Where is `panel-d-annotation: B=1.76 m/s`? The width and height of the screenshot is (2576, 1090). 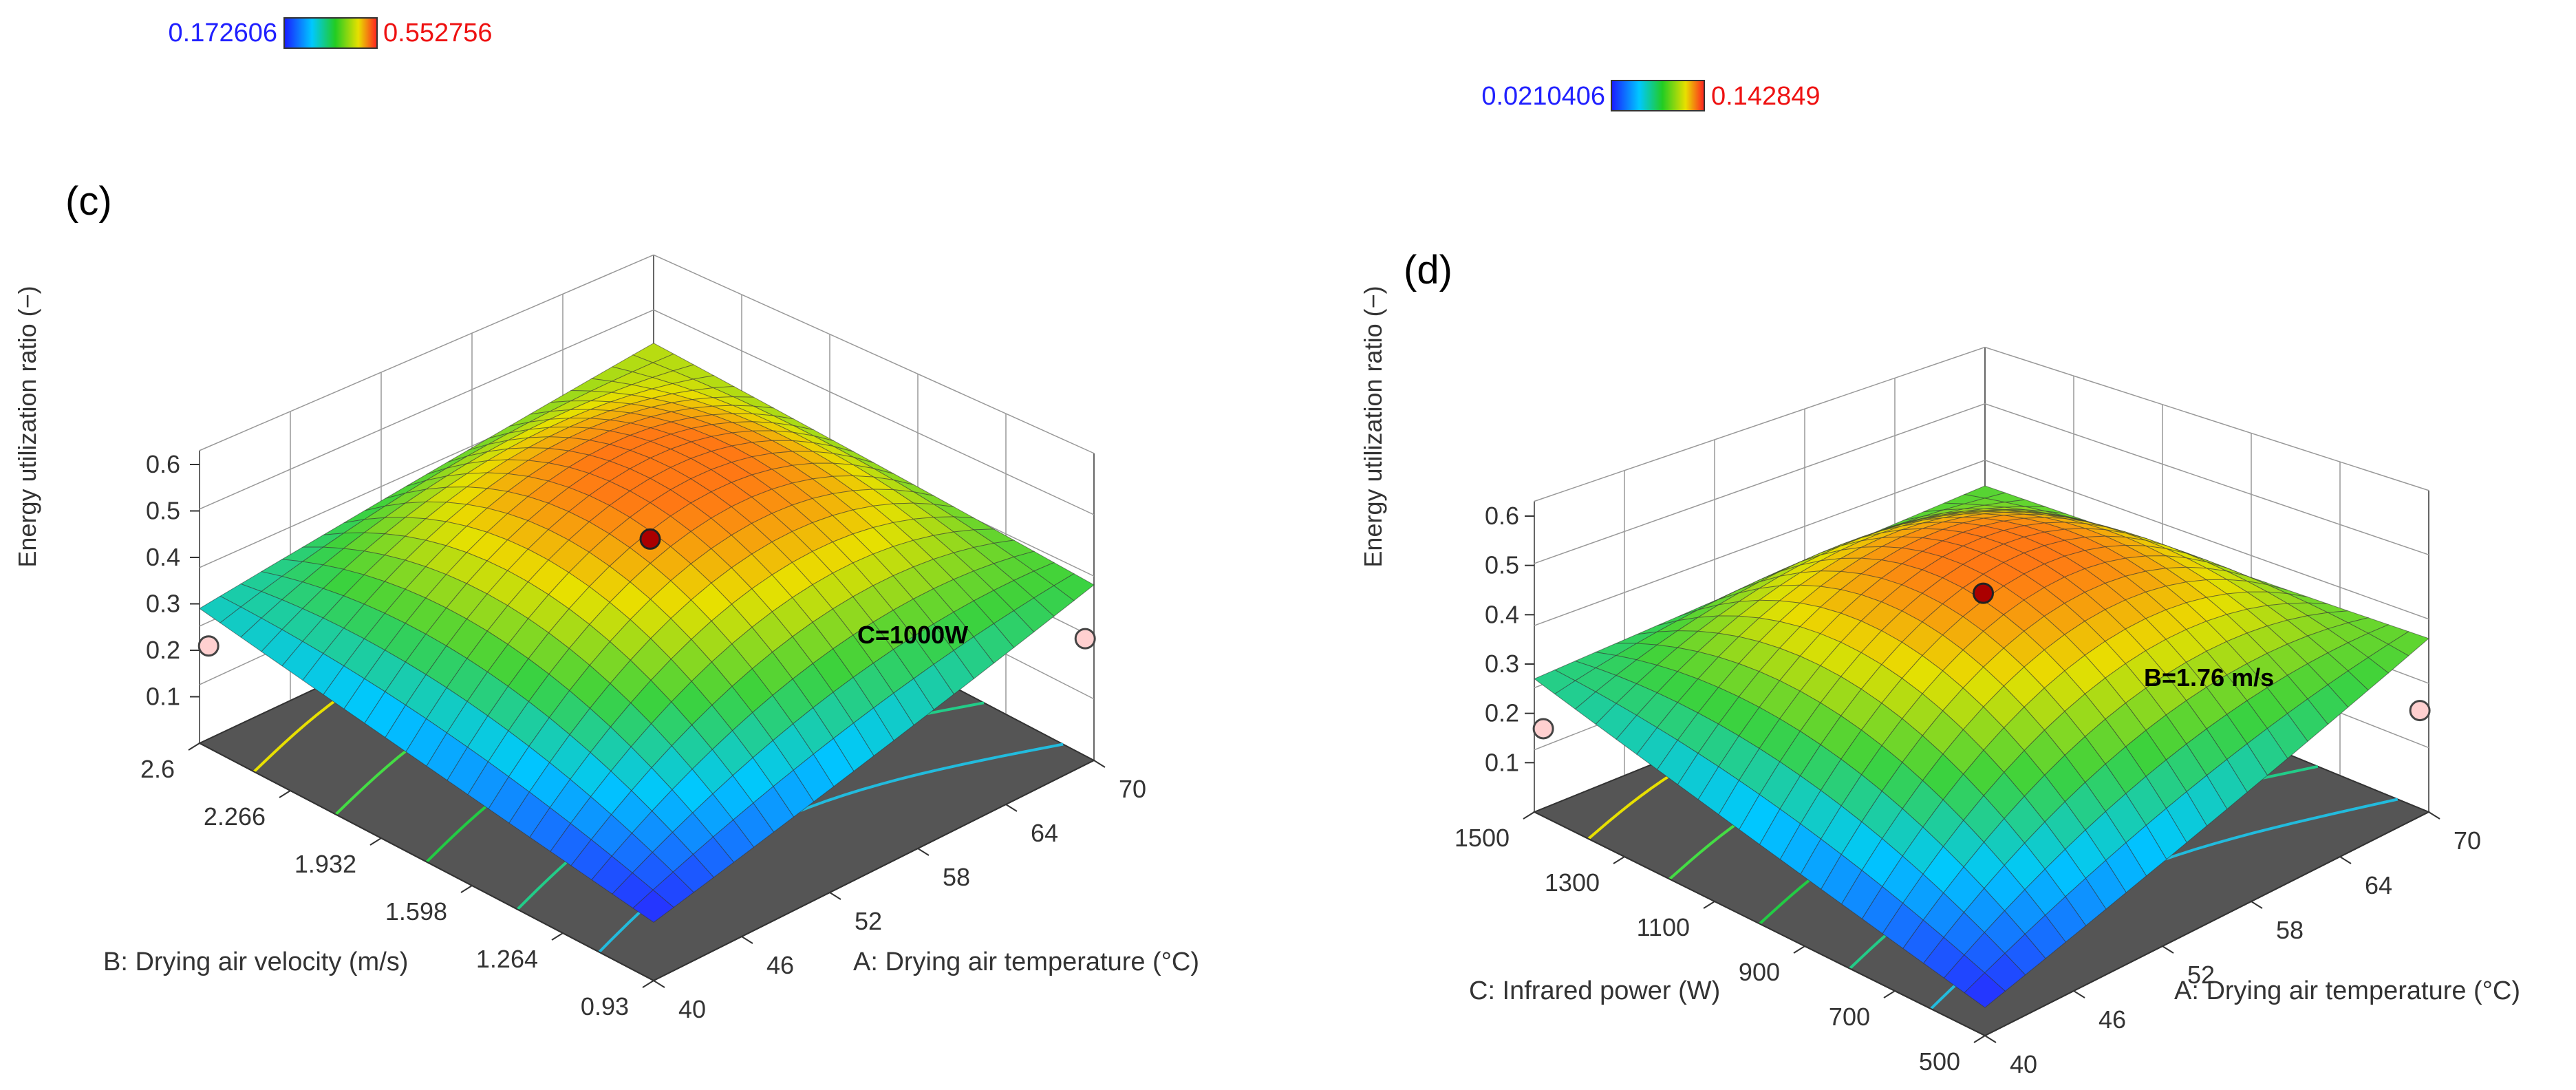 panel-d-annotation: B=1.76 m/s is located at coordinates (2209, 678).